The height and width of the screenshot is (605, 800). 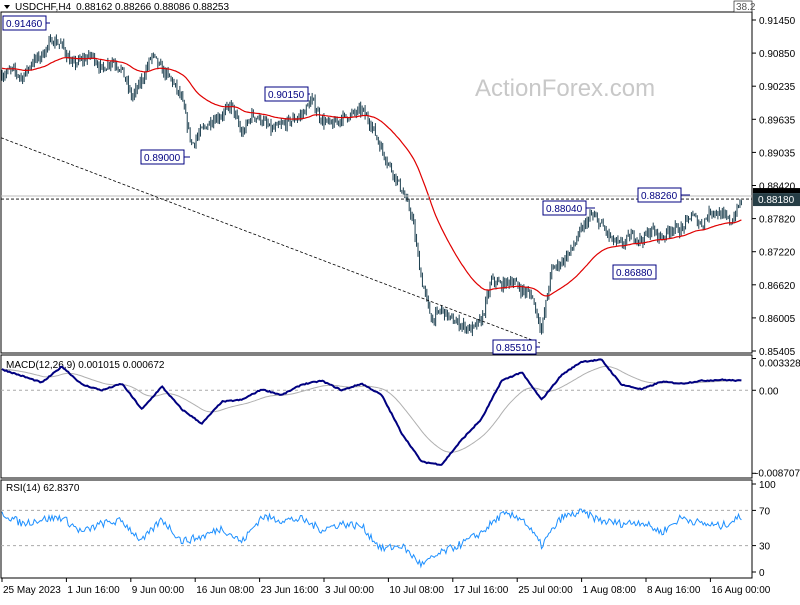 I want to click on price-axis-label: 0.85405, so click(x=777, y=352).